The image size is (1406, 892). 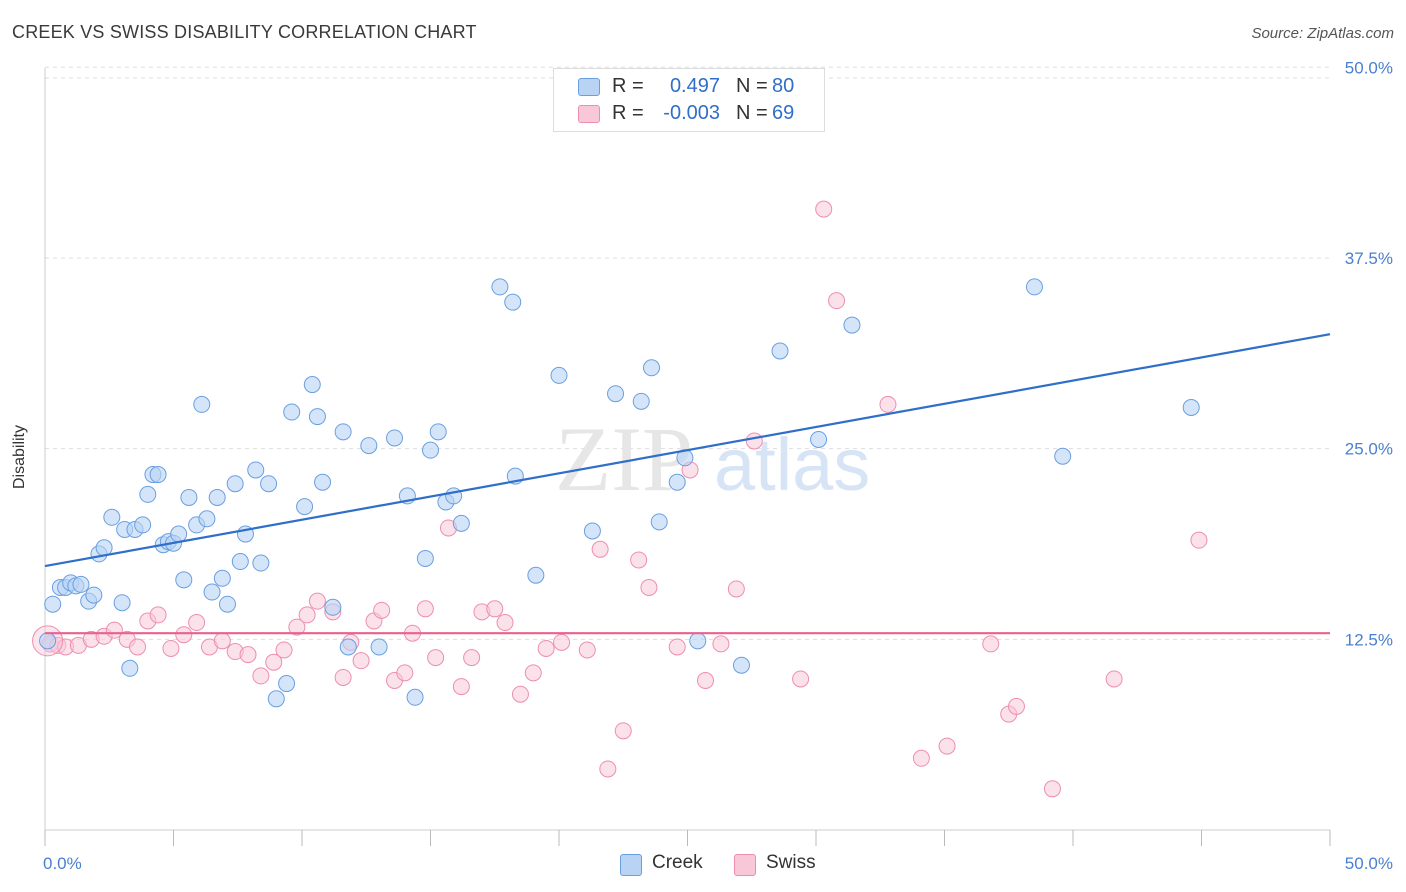 What do you see at coordinates (792, 464) in the screenshot?
I see `watermark-atlas: atlas` at bounding box center [792, 464].